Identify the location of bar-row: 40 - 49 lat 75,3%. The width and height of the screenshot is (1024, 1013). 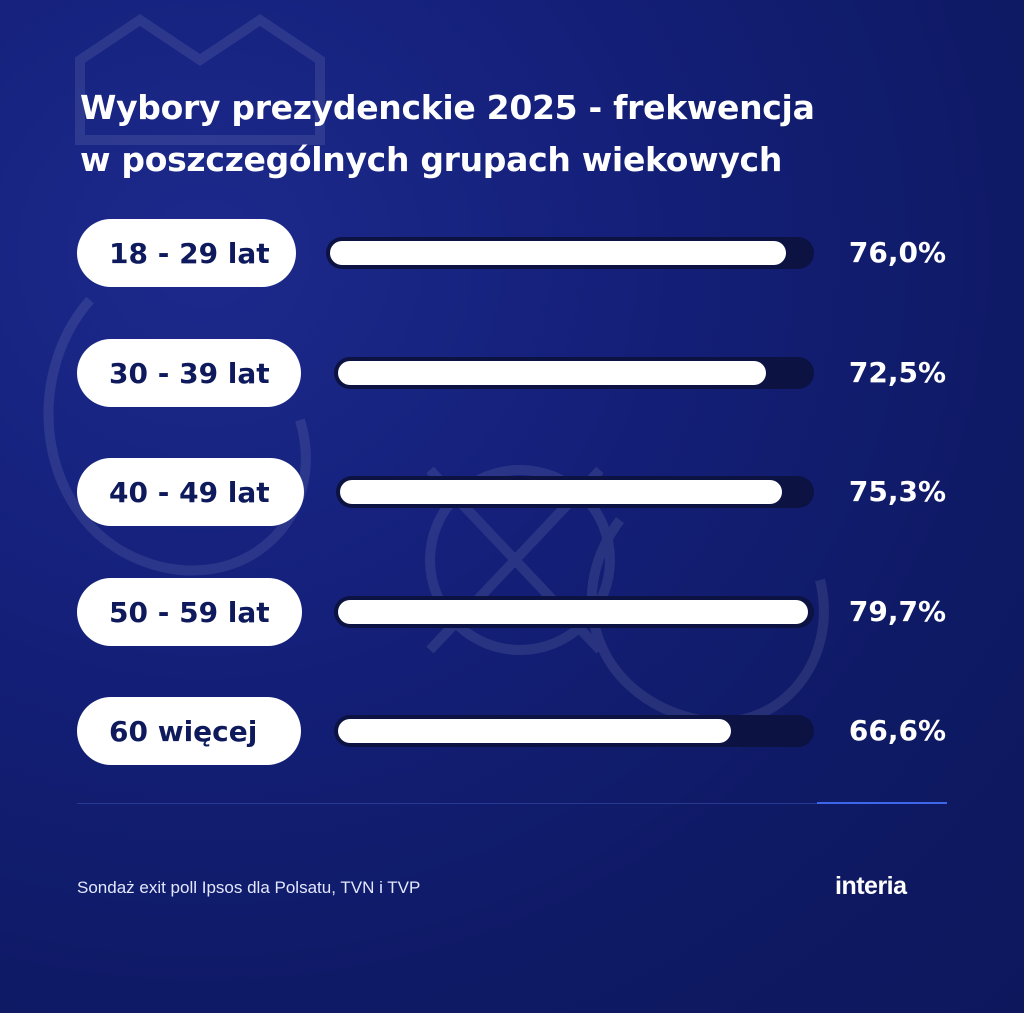
(512, 493).